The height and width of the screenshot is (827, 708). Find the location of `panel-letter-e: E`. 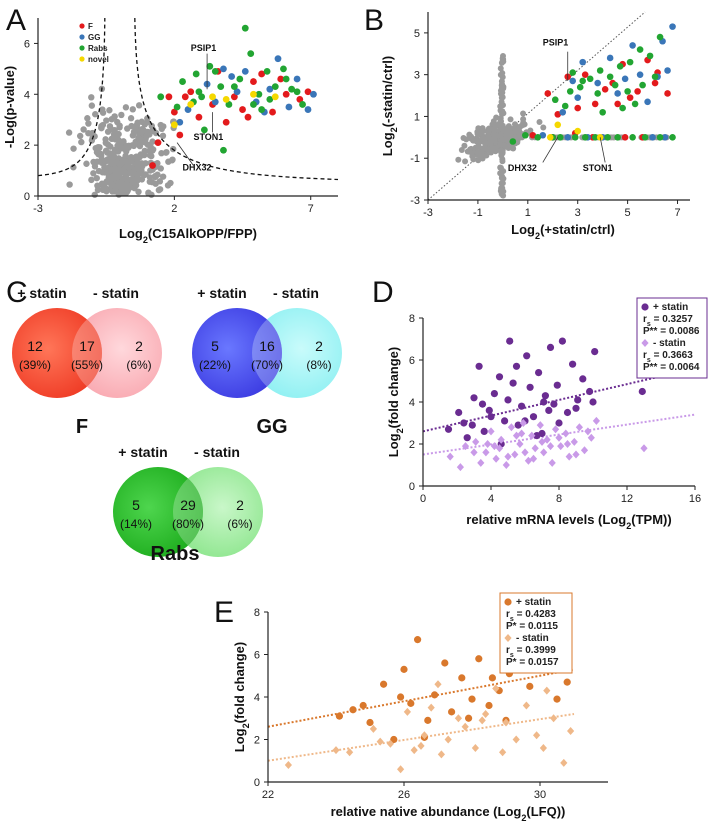

panel-letter-e: E is located at coordinates (224, 612).